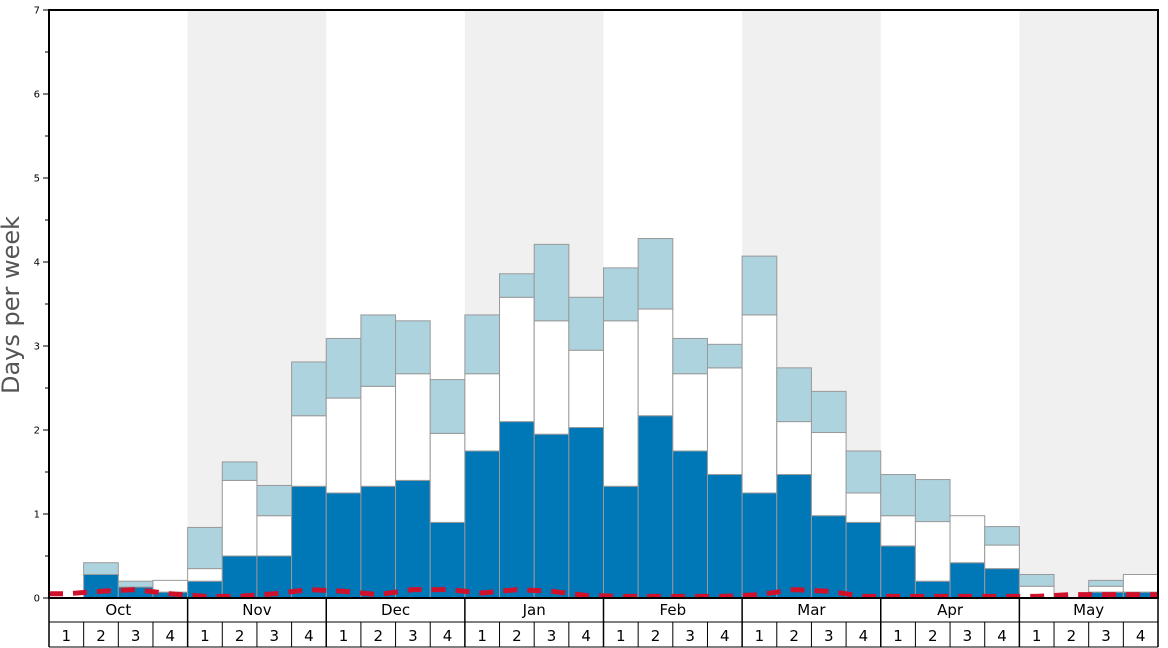 Image resolution: width=1168 pixels, height=648 pixels. Describe the element at coordinates (37, 515) in the screenshot. I see `y-tick-label-1: 1` at that location.